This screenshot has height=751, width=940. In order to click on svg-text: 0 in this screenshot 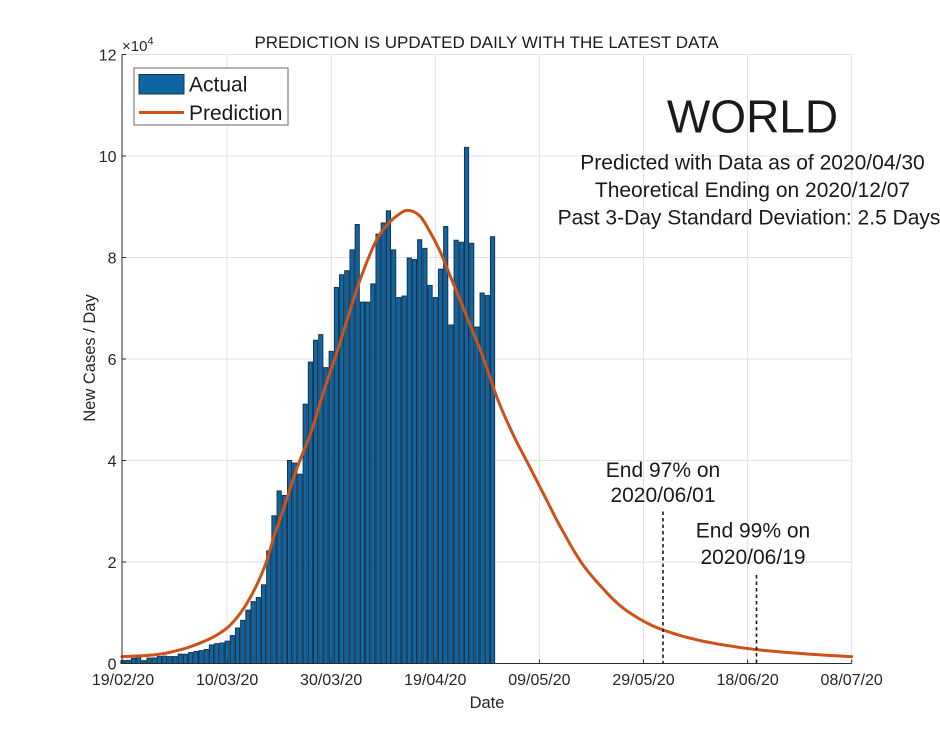, I will do `click(112, 664)`.